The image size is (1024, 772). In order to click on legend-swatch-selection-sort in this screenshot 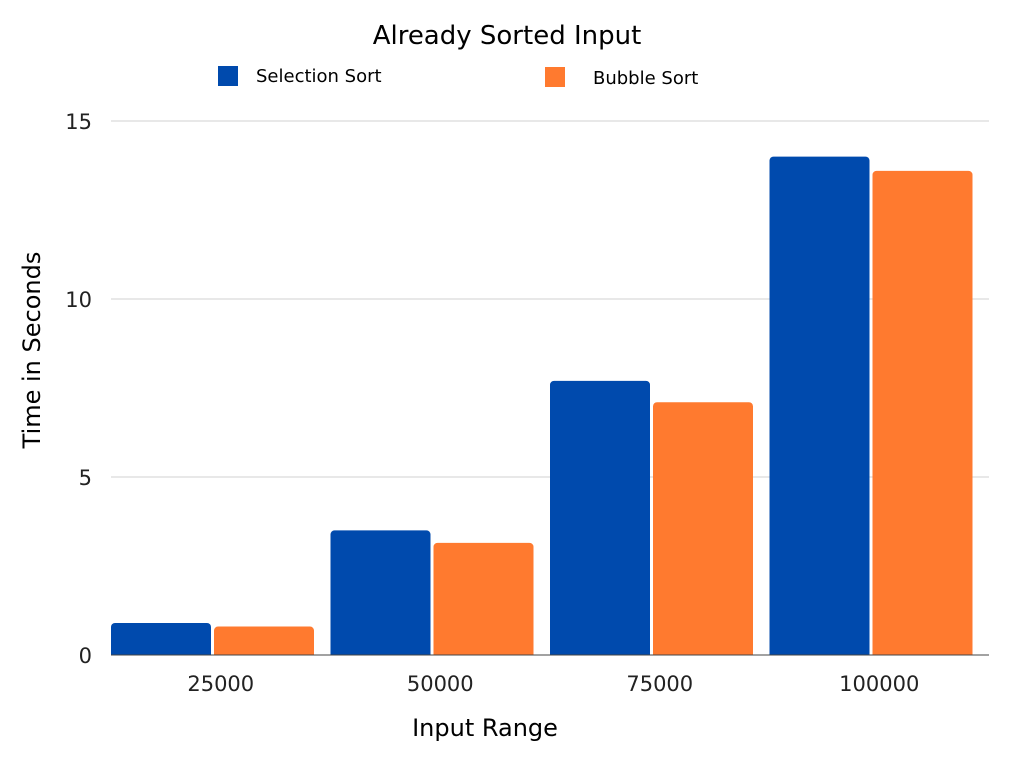, I will do `click(228, 76)`.